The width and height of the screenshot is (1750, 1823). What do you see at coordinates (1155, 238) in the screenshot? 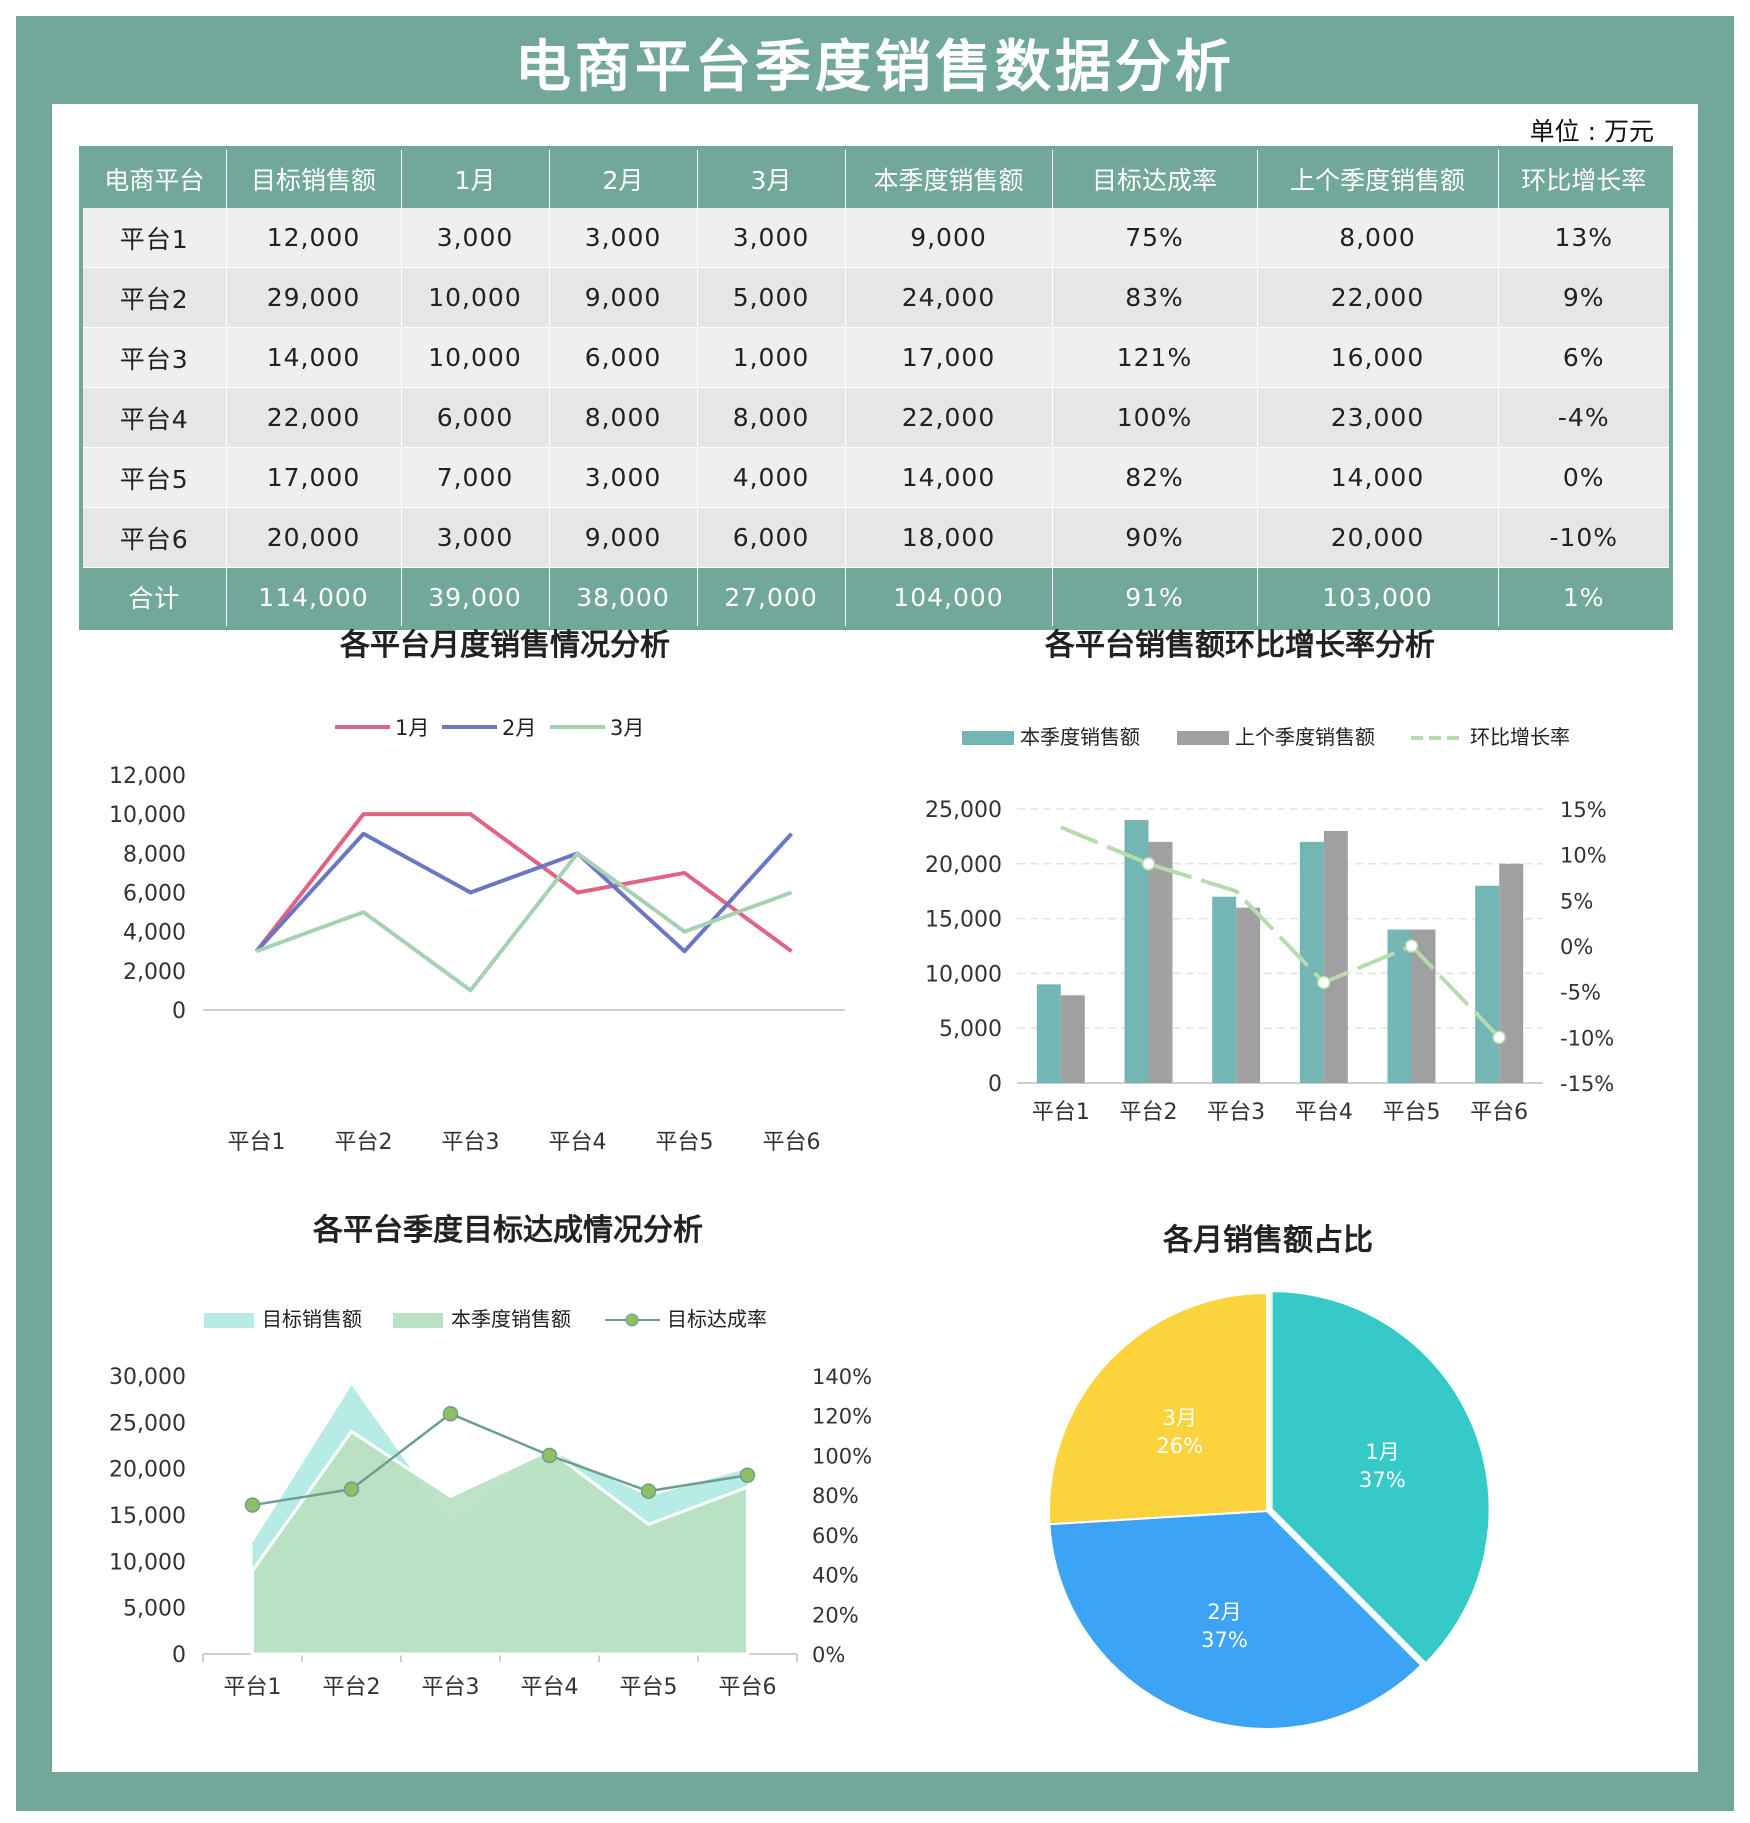
I see `table-cell: 75%` at bounding box center [1155, 238].